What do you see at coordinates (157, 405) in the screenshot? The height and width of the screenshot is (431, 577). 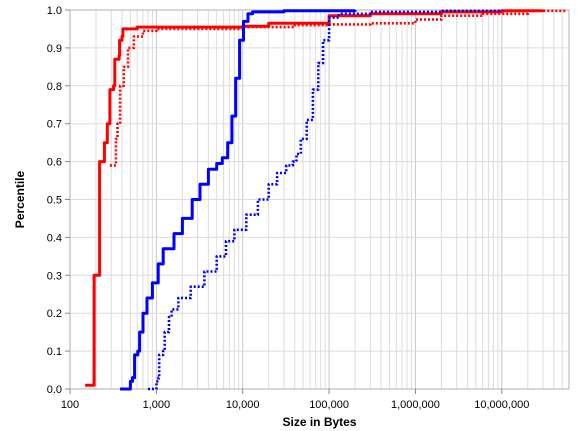 I see `x-tick-label: 1,000` at bounding box center [157, 405].